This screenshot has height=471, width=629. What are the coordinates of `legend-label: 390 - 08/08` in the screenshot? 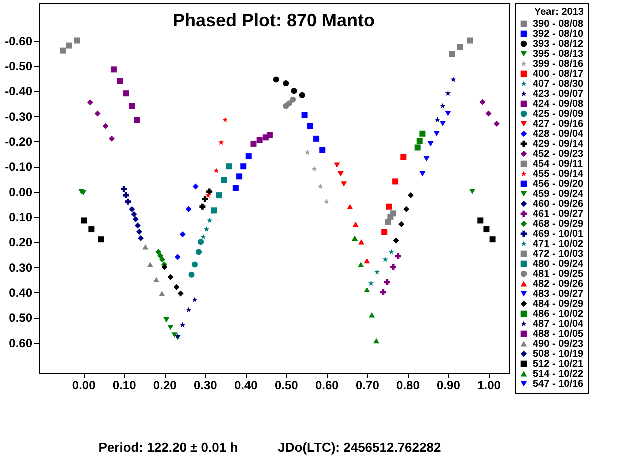 It's located at (558, 24).